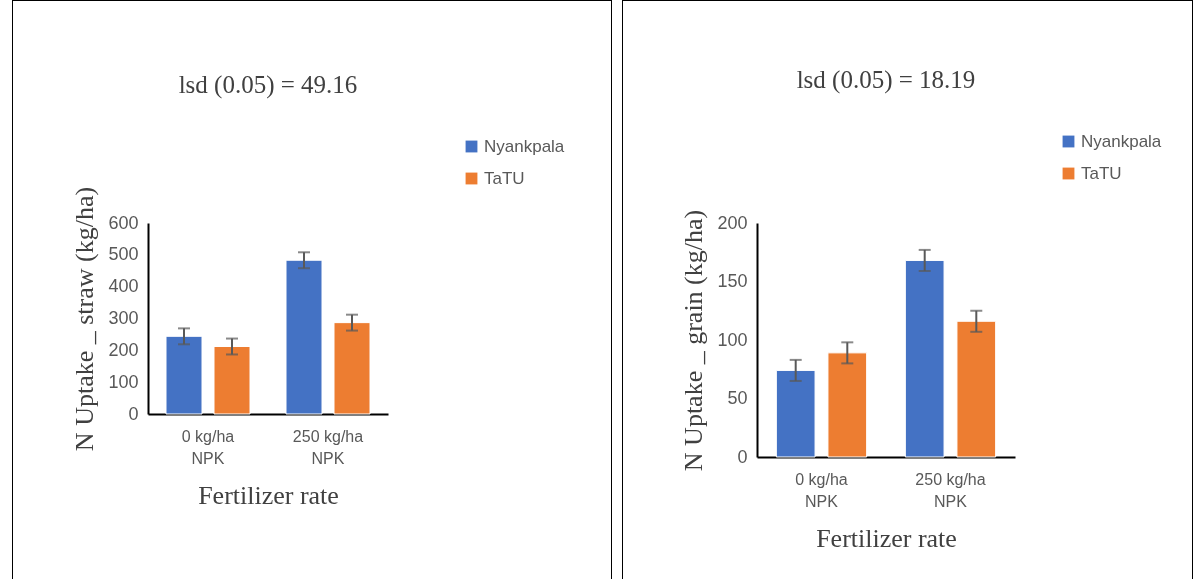  What do you see at coordinates (694, 340) in the screenshot?
I see `y-axis-title: N Uptake _ grain (kg/ha)` at bounding box center [694, 340].